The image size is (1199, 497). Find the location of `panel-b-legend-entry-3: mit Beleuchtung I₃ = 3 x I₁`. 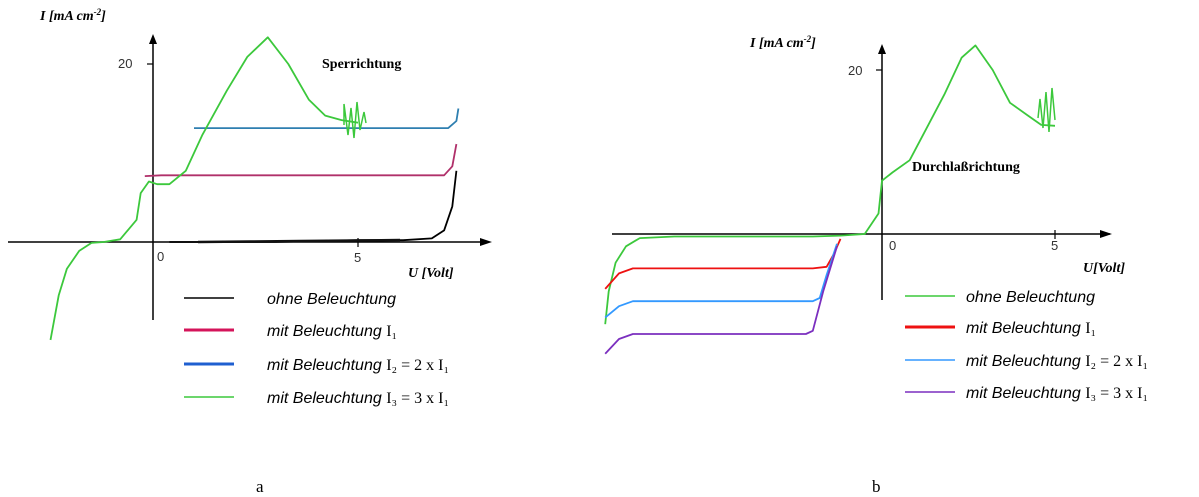

panel-b-legend-entry-3: mit Beleuchtung I₃ = 3 x I₁ is located at coordinates (1057, 393).